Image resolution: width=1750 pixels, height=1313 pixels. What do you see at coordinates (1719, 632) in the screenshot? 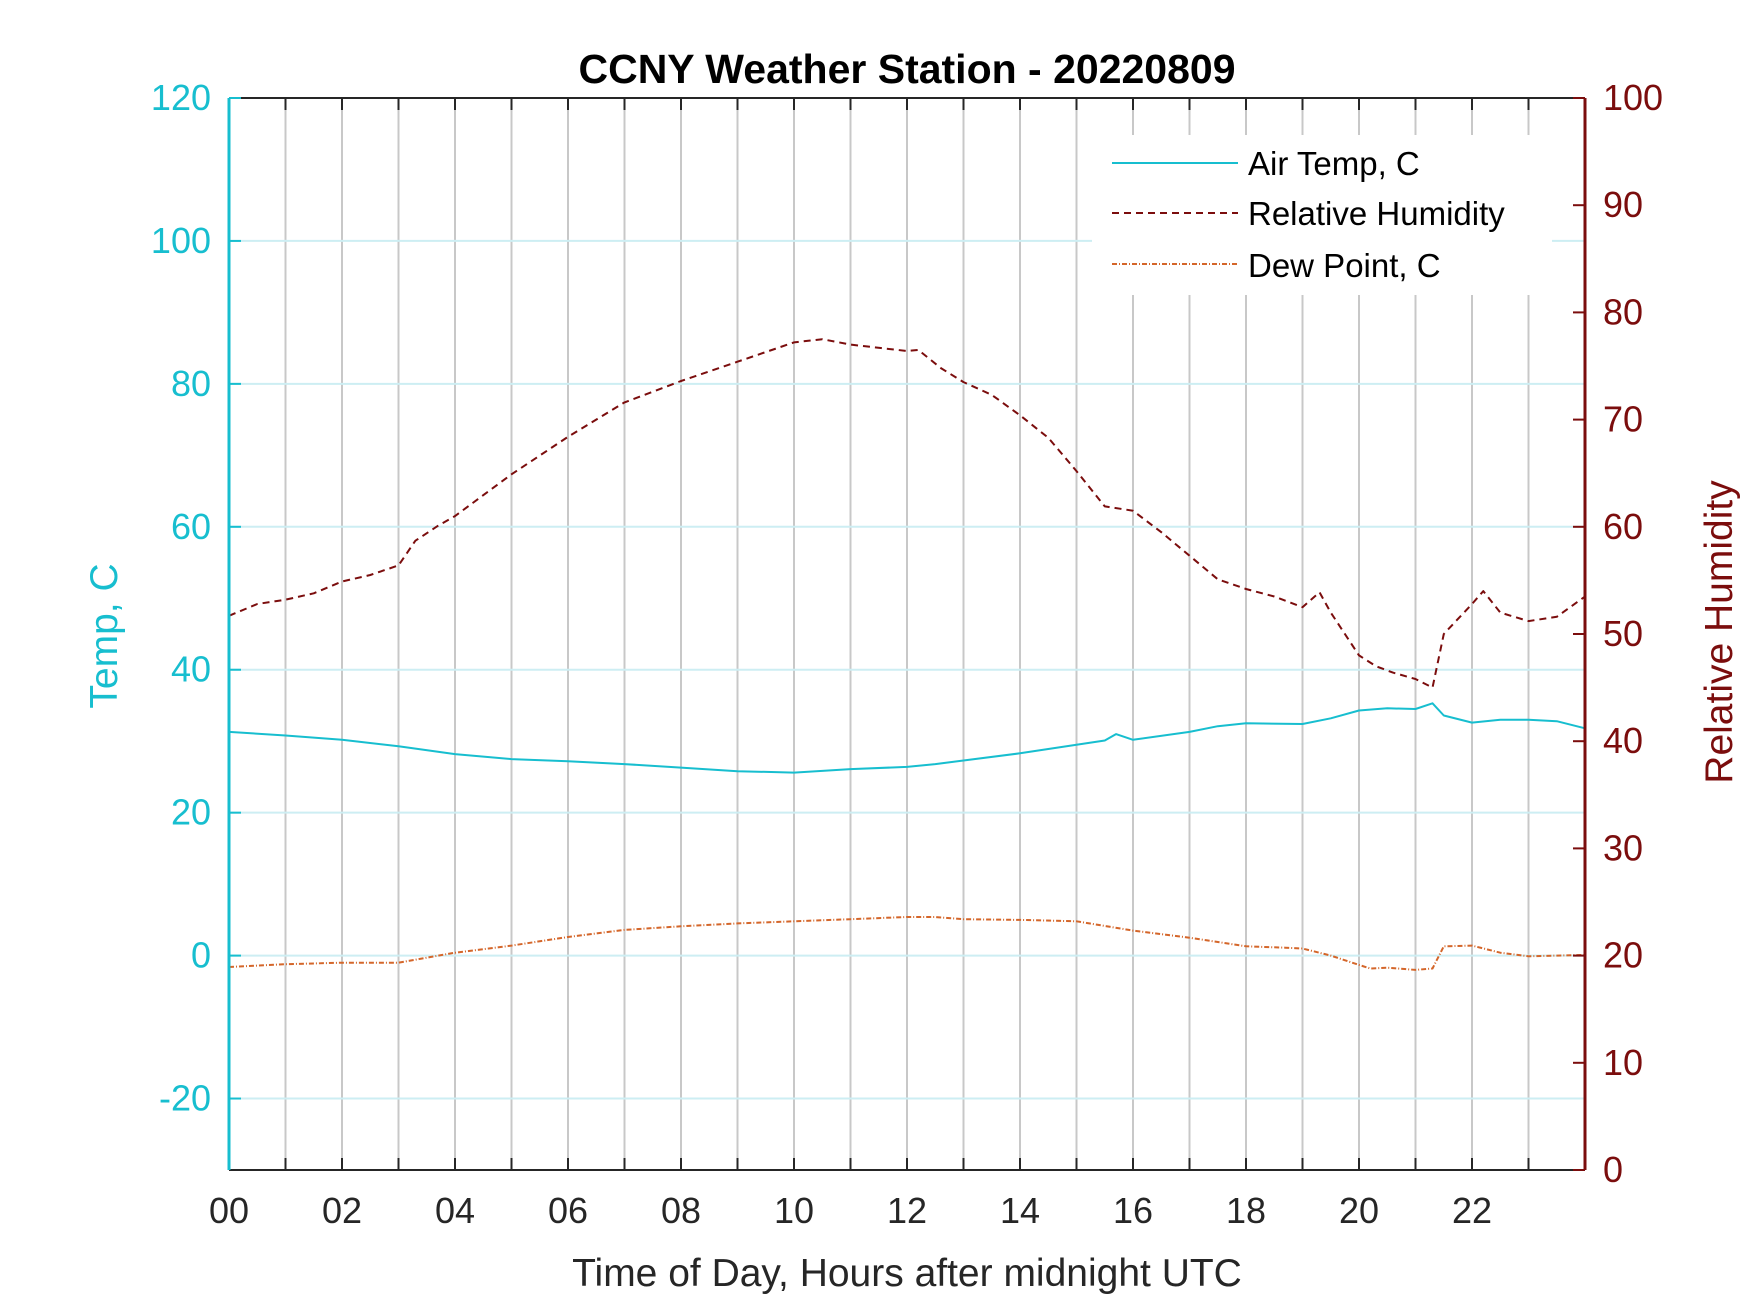
I see `y-axis-right-label: Relative Humidity` at bounding box center [1719, 632].